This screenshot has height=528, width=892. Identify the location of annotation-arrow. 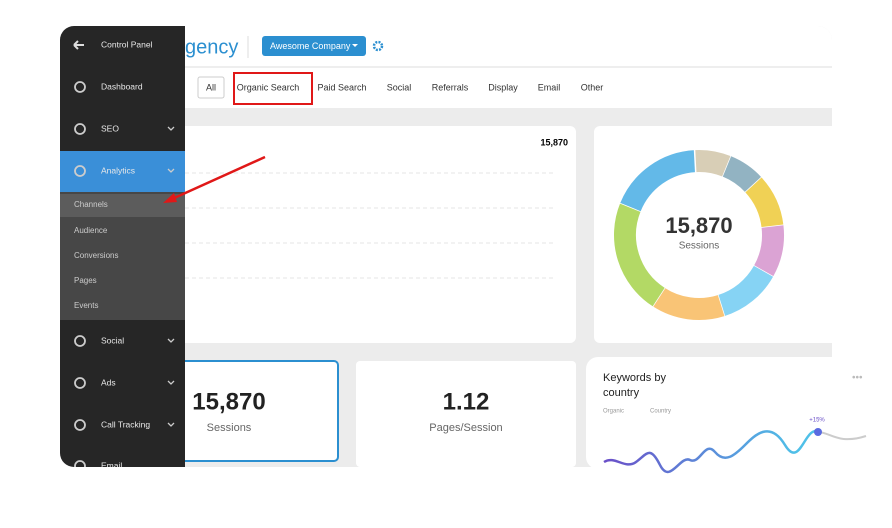
(218, 178).